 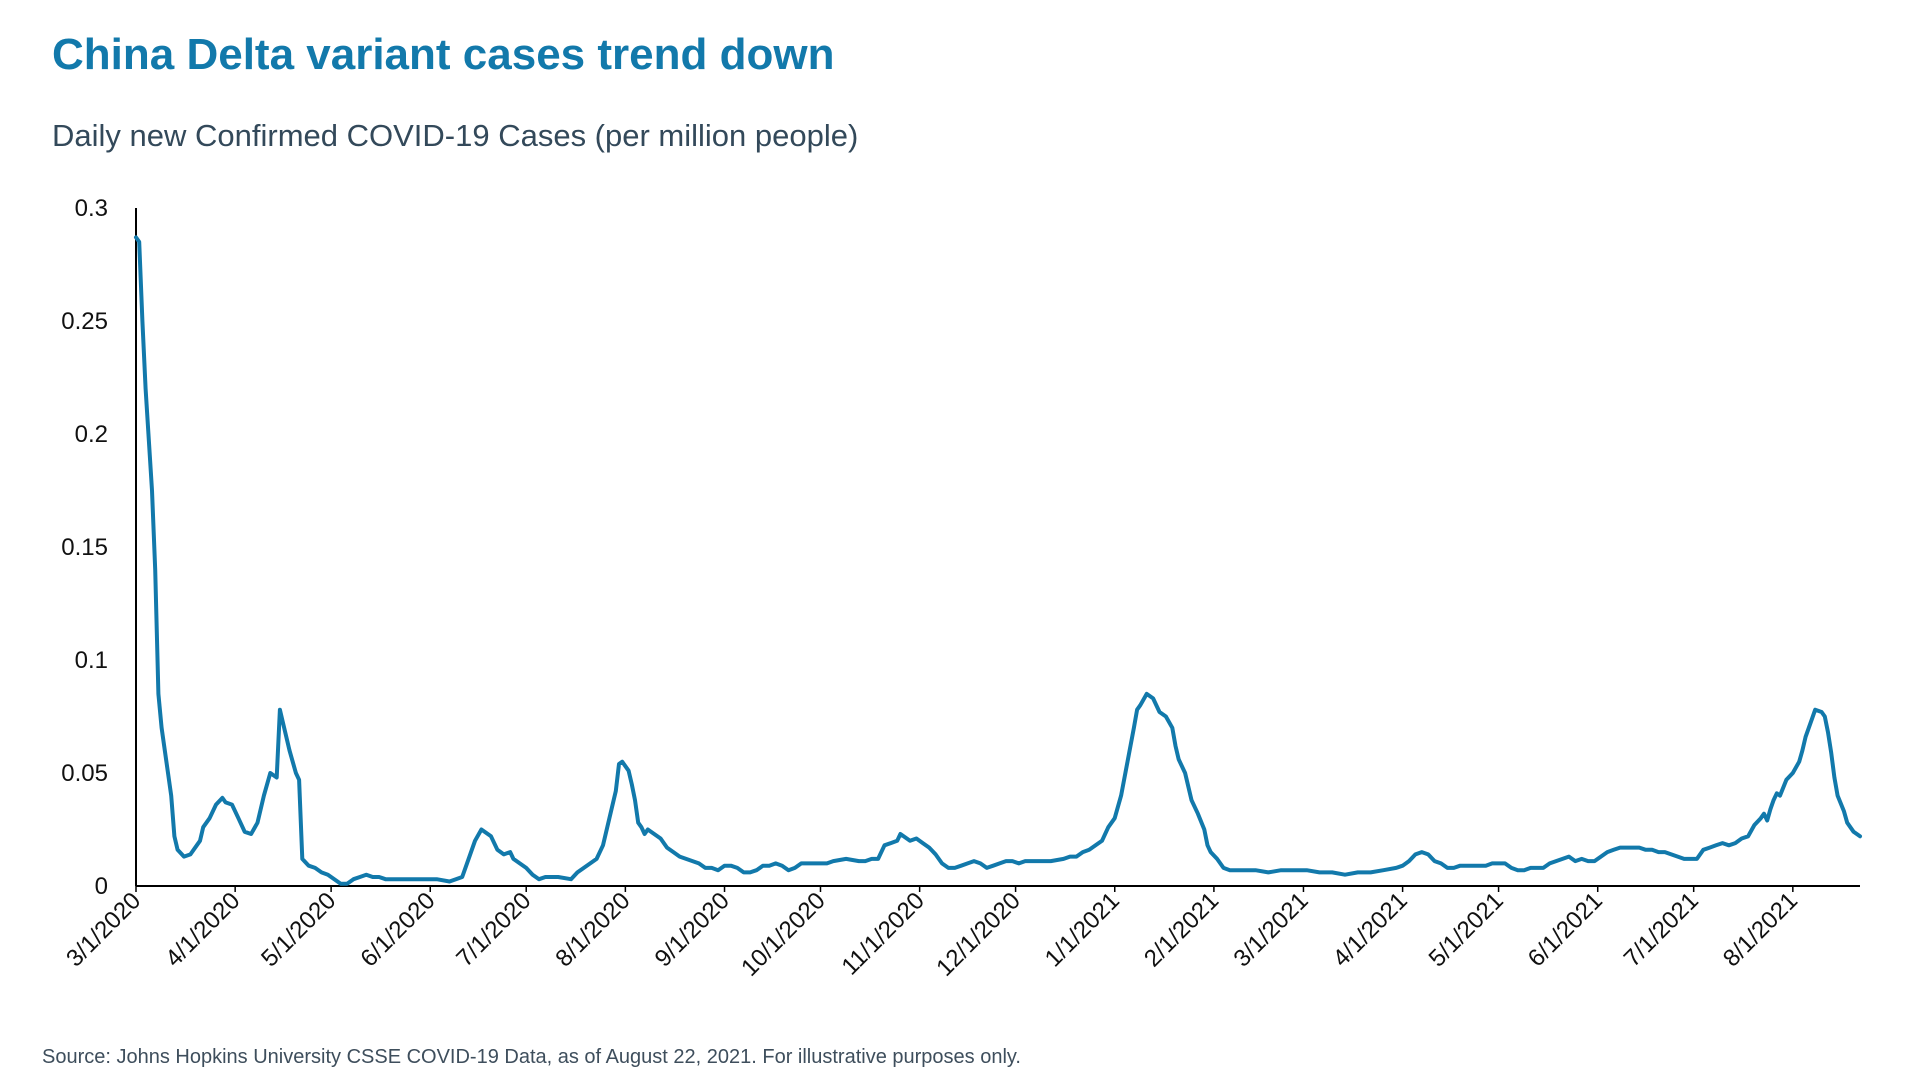 What do you see at coordinates (592, 929) in the screenshot?
I see `x-tick-label: 8/1/2020` at bounding box center [592, 929].